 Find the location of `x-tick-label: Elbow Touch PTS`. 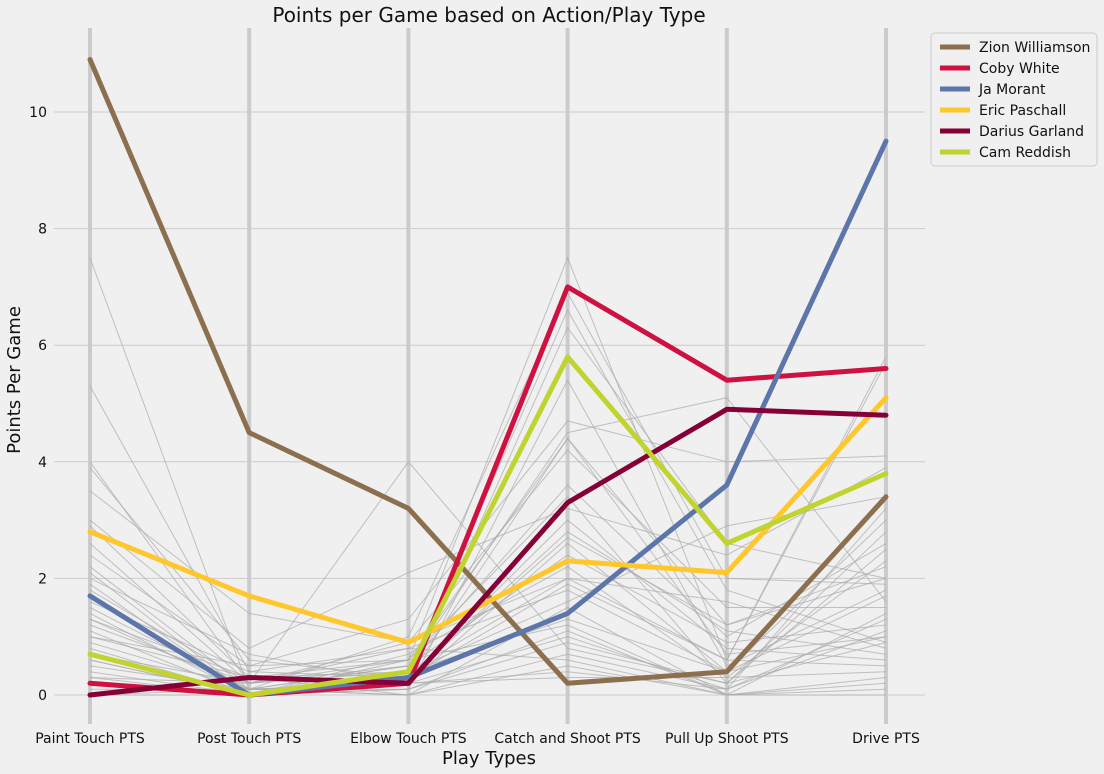

x-tick-label: Elbow Touch PTS is located at coordinates (408, 739).